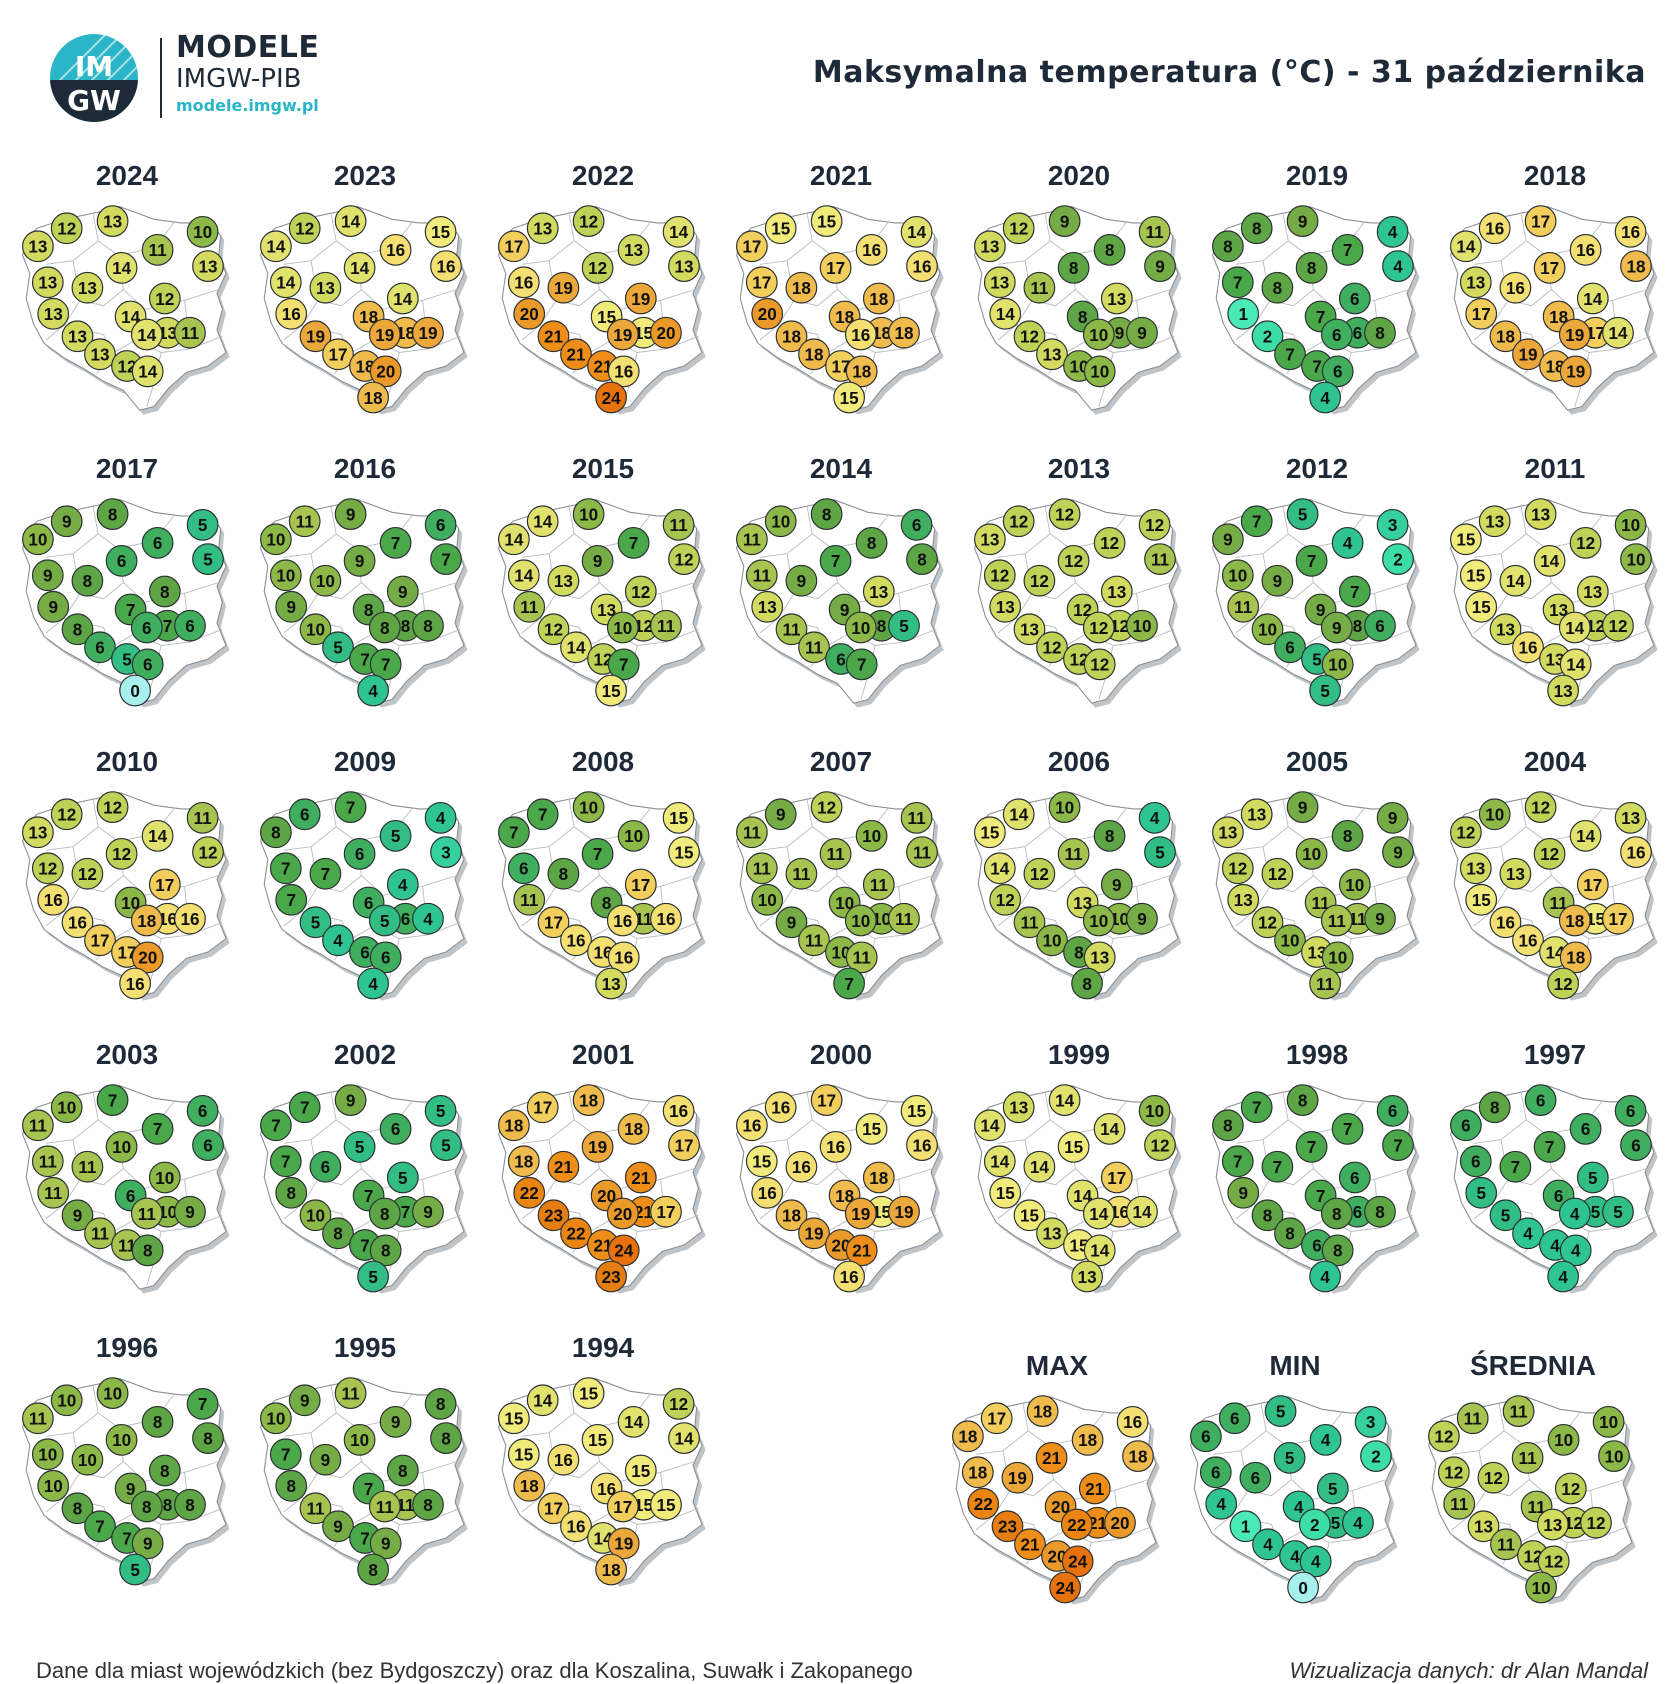  I want to click on station-marker: 14, so click(1109, 1129).